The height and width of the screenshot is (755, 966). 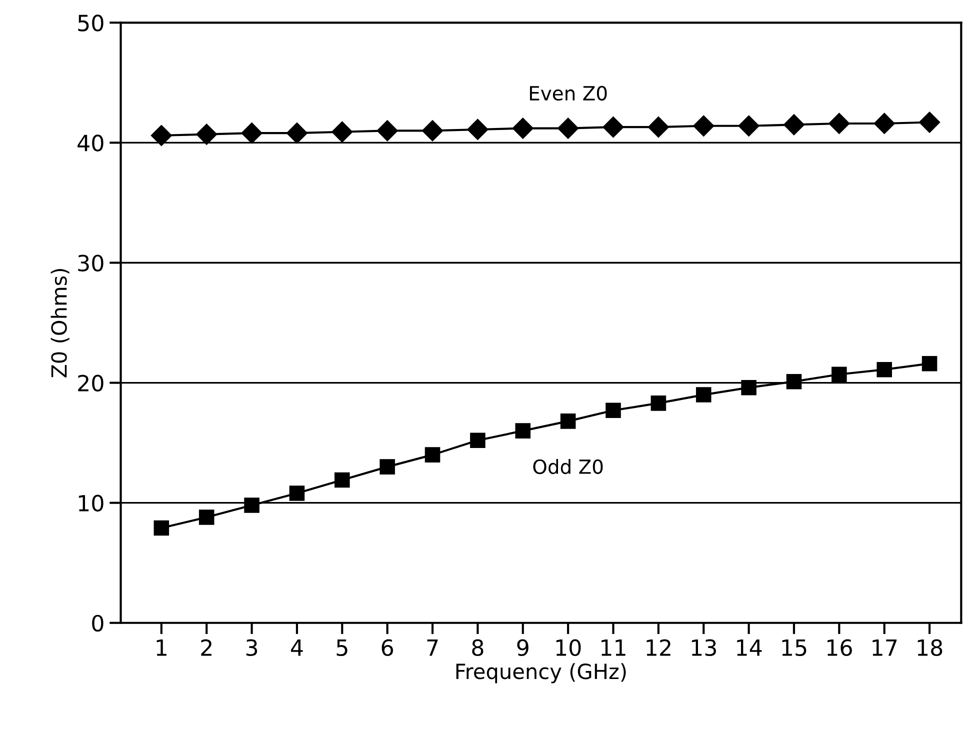 What do you see at coordinates (839, 647) in the screenshot?
I see `x-tick-label: 16` at bounding box center [839, 647].